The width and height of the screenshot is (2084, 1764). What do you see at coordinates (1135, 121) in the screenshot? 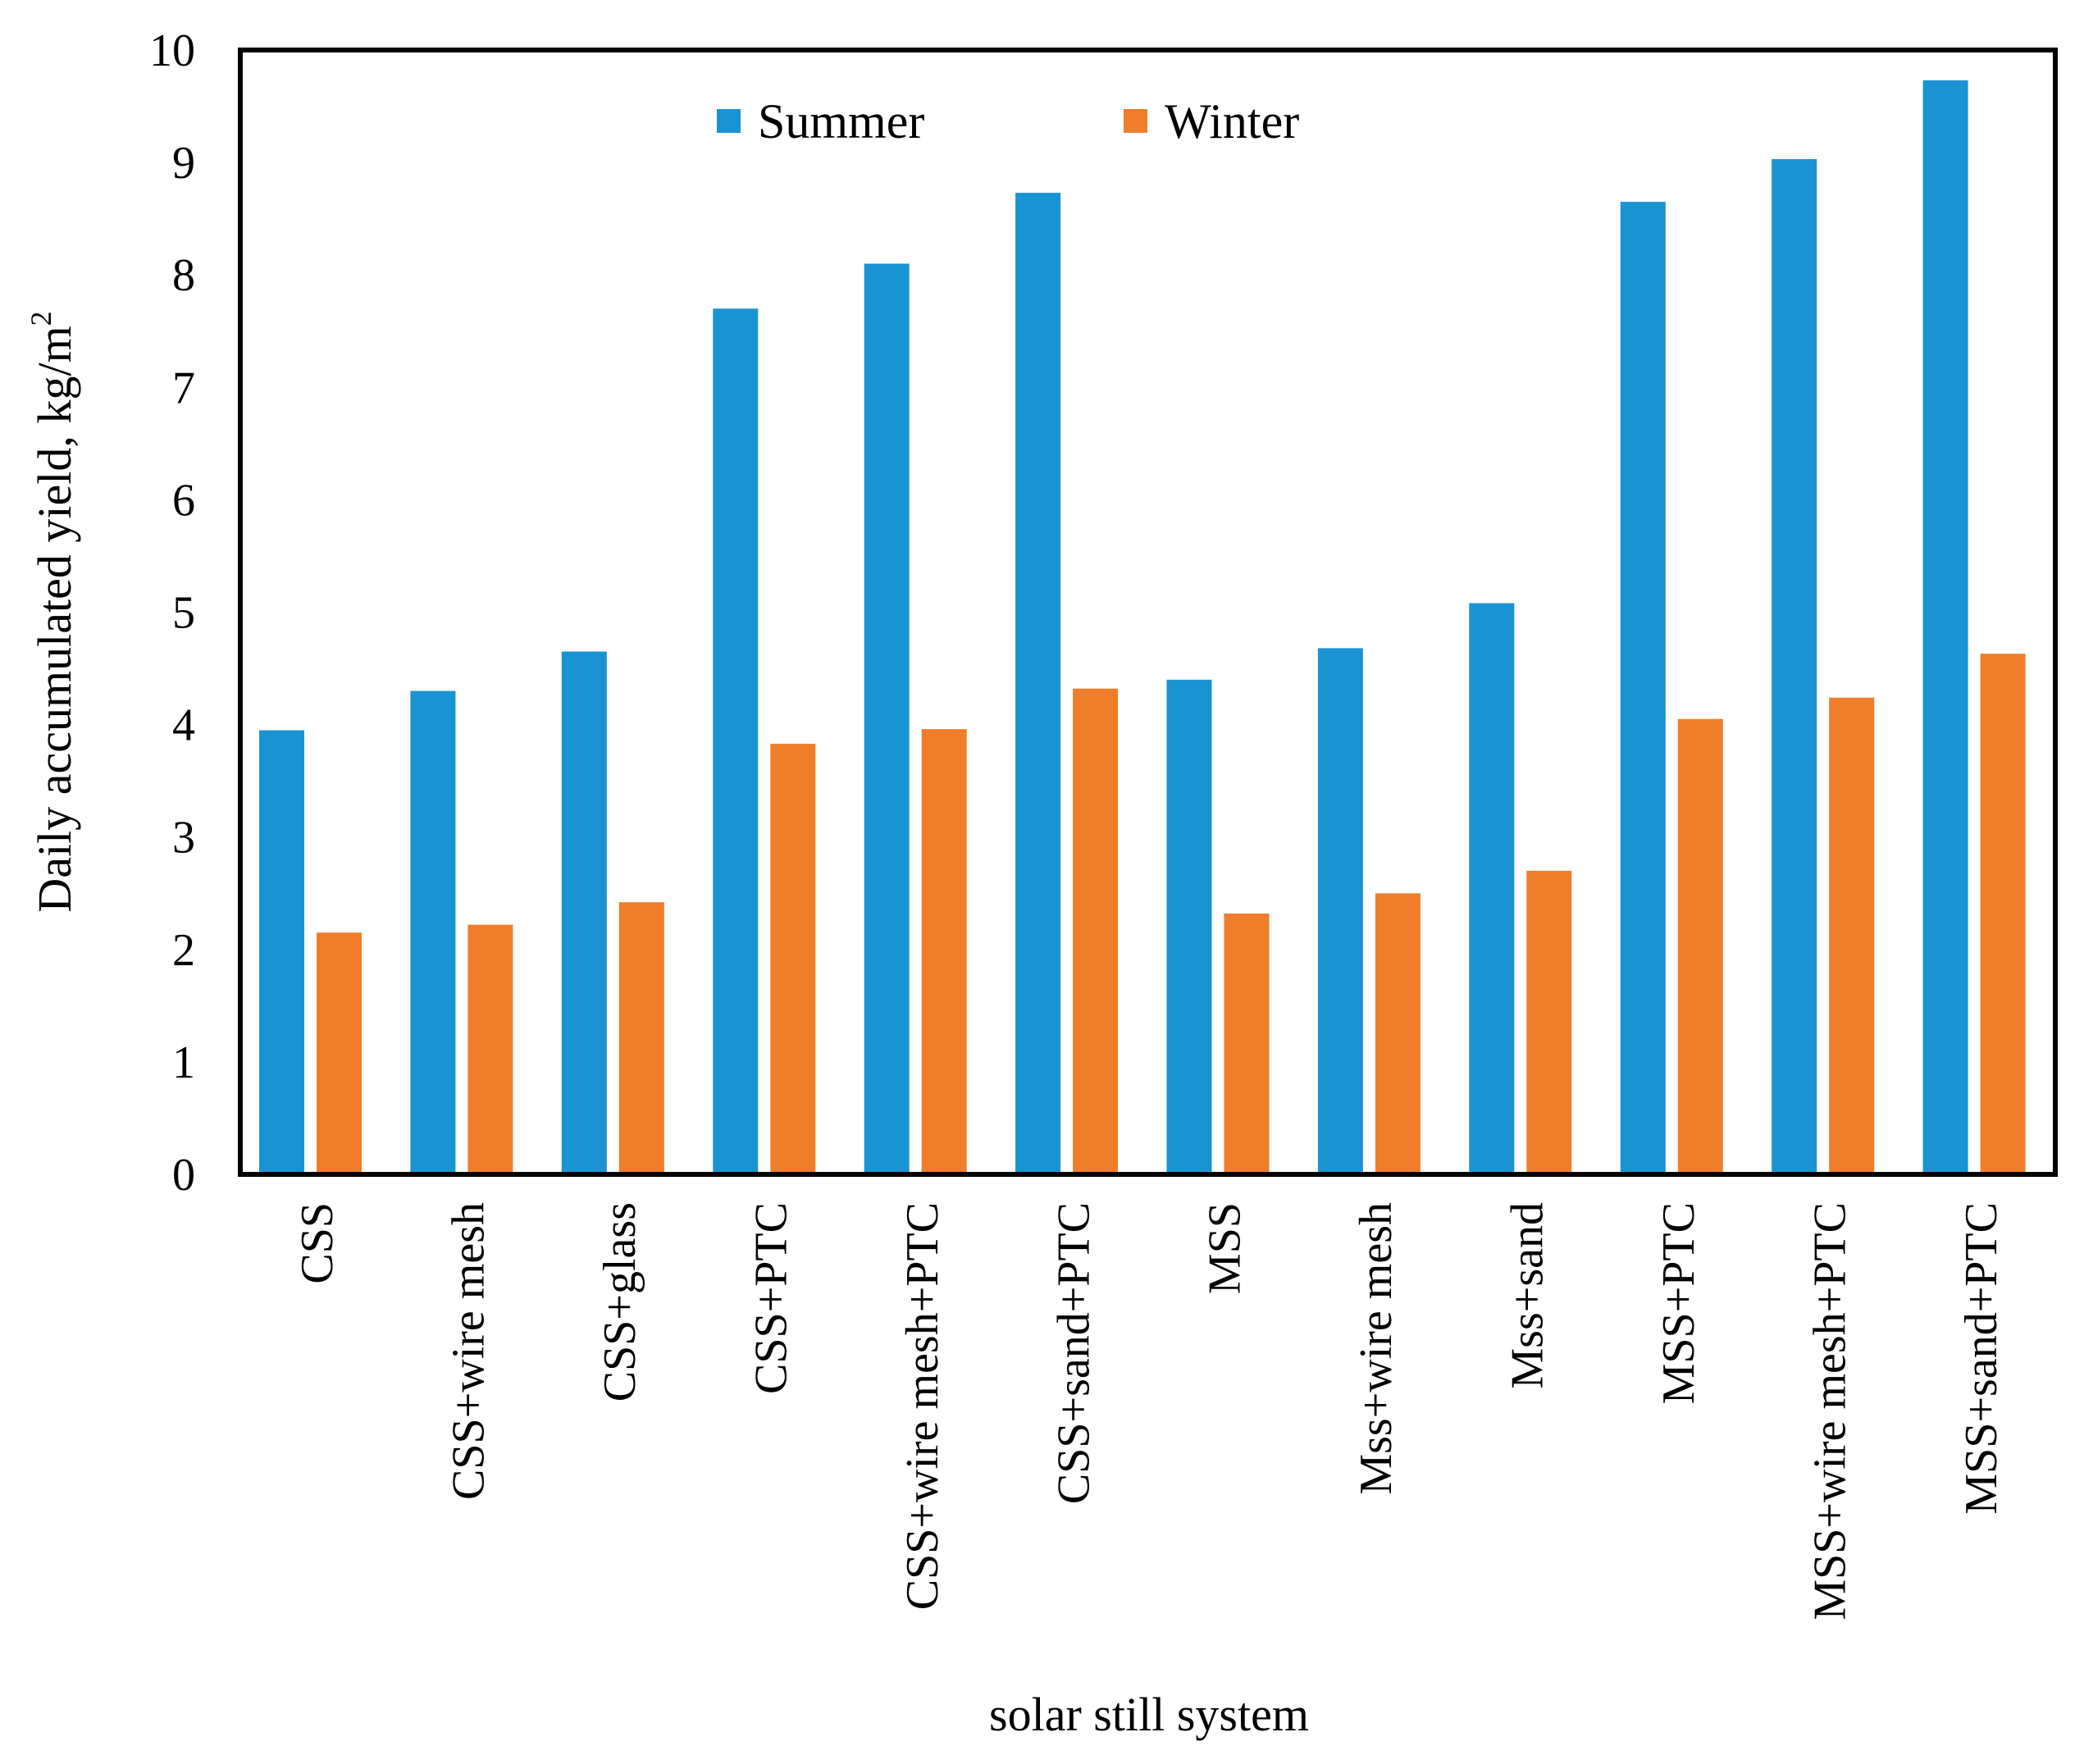
I see `legend-swatch-winter` at bounding box center [1135, 121].